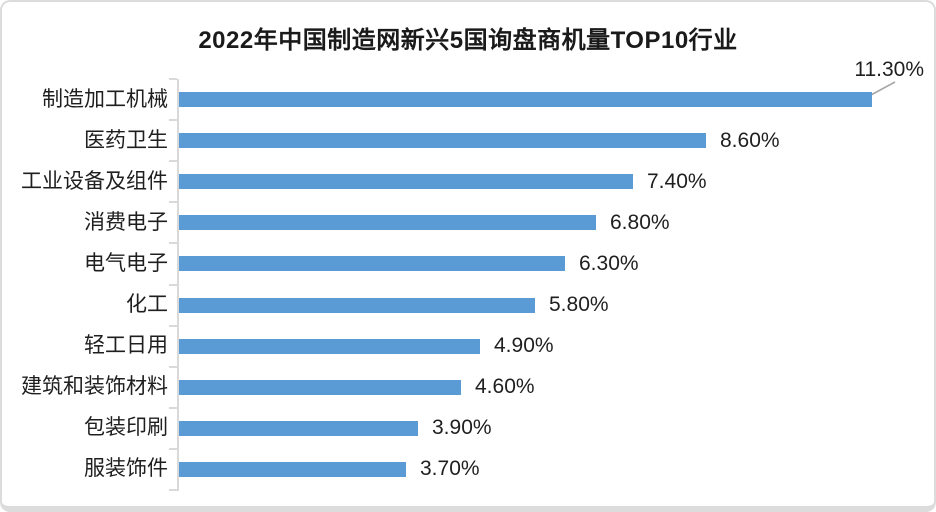 The height and width of the screenshot is (512, 936). I want to click on category-label: 制造加工机械, so click(105, 99).